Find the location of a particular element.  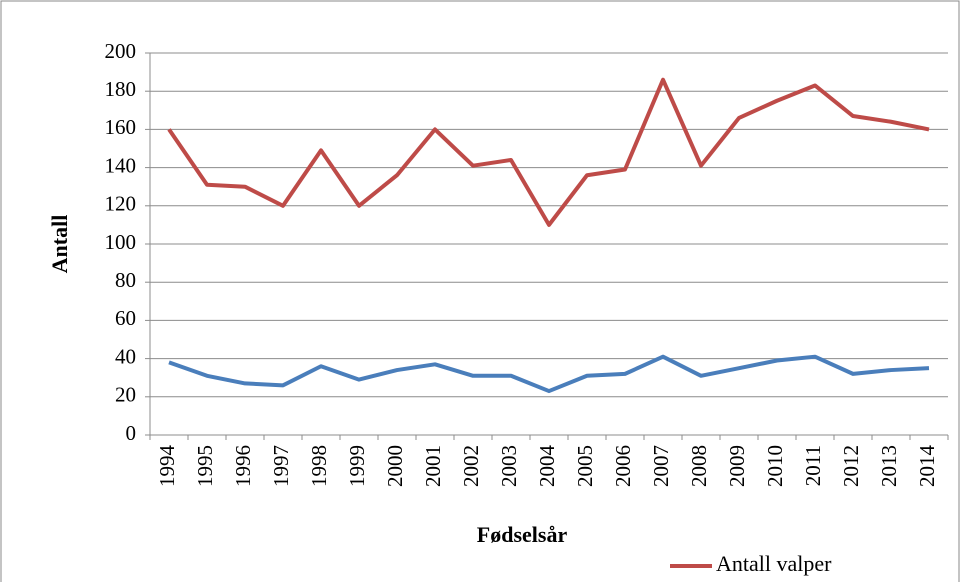

x-tick-label: 1994 is located at coordinates (167, 466).